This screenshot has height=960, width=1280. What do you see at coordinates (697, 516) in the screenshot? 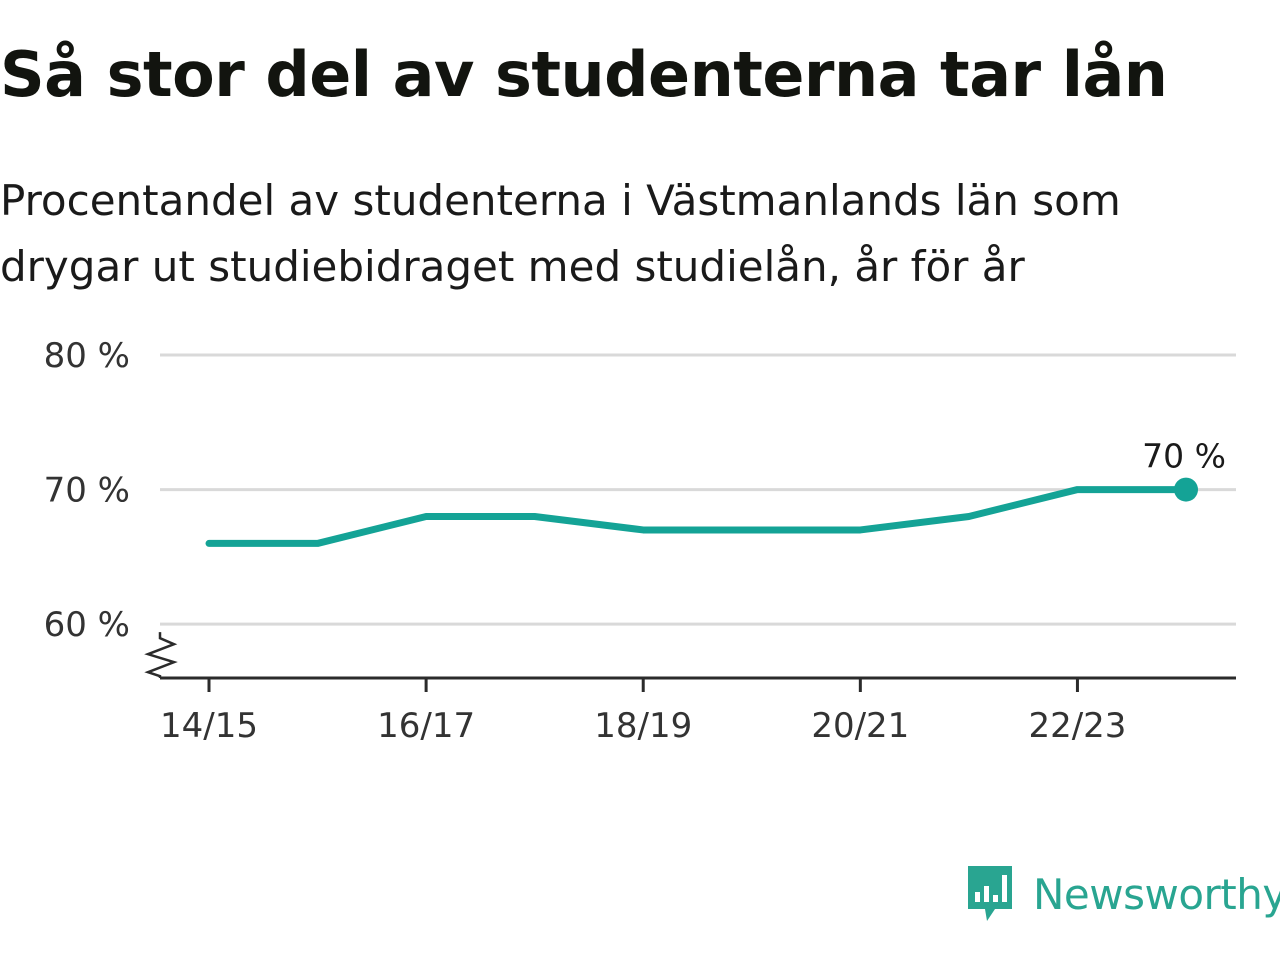
I see `series-line` at bounding box center [697, 516].